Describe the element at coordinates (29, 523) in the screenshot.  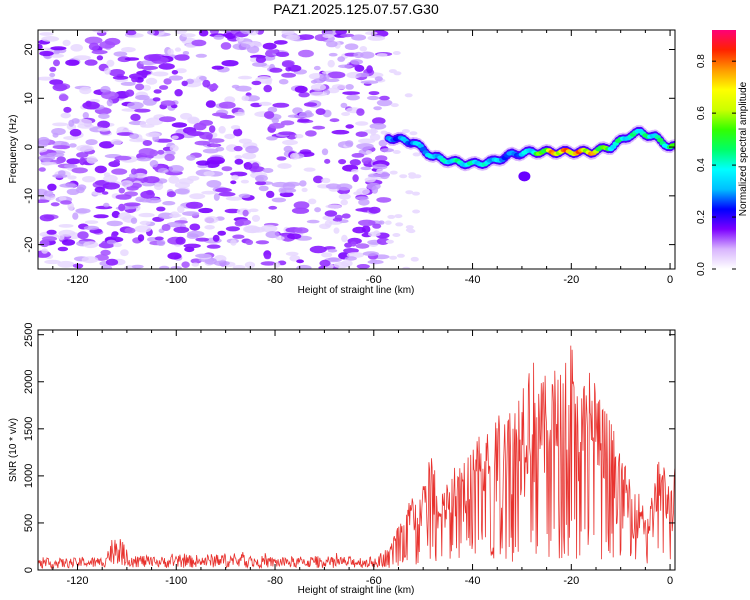
I see `snr-ytick-label: 500` at that location.